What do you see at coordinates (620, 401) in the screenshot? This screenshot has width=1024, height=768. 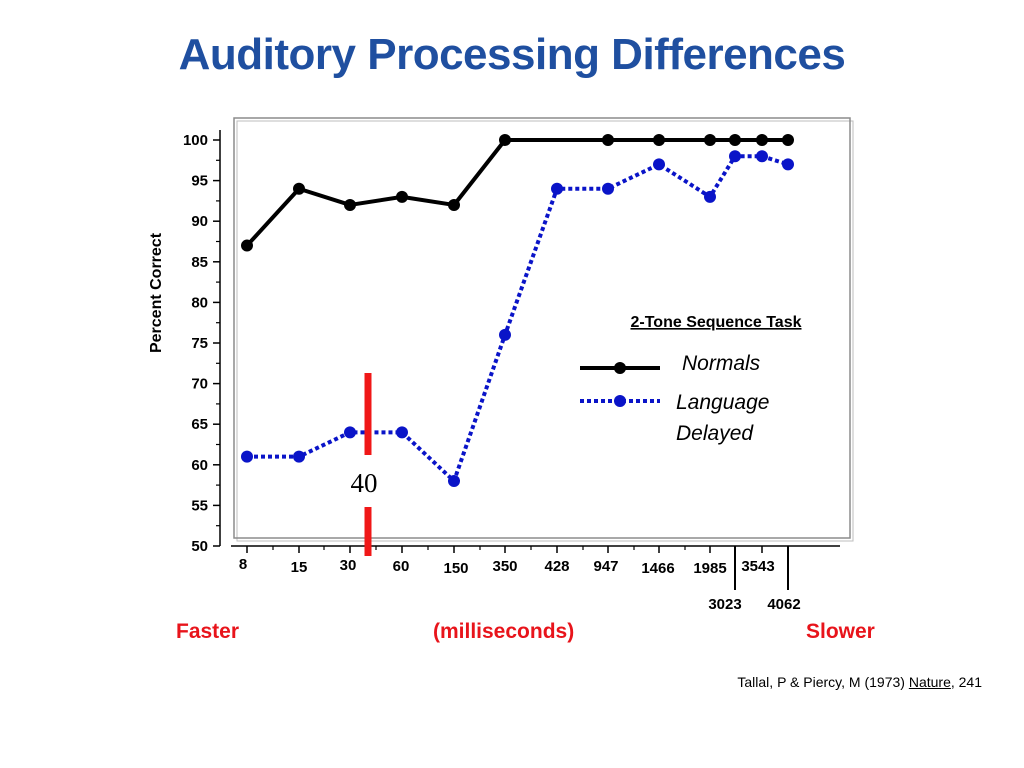 I see `legend-language-delayed-marker` at bounding box center [620, 401].